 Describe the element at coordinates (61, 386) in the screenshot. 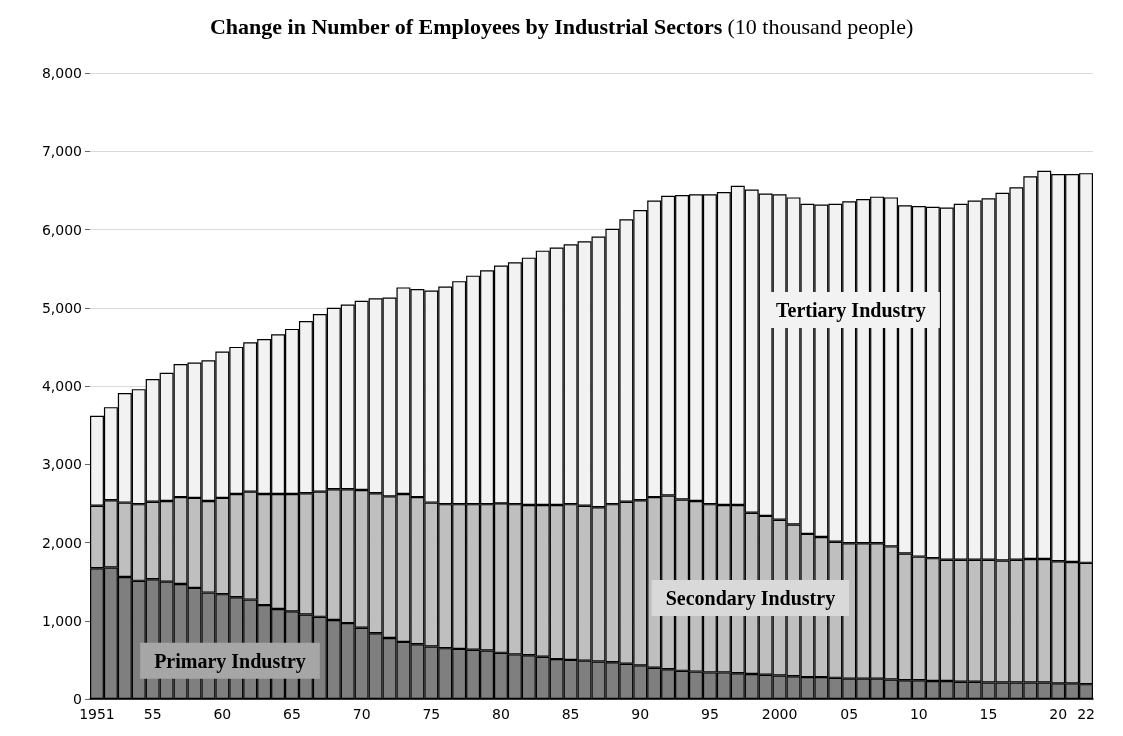

I see `y-tick-label: 4,000` at that location.